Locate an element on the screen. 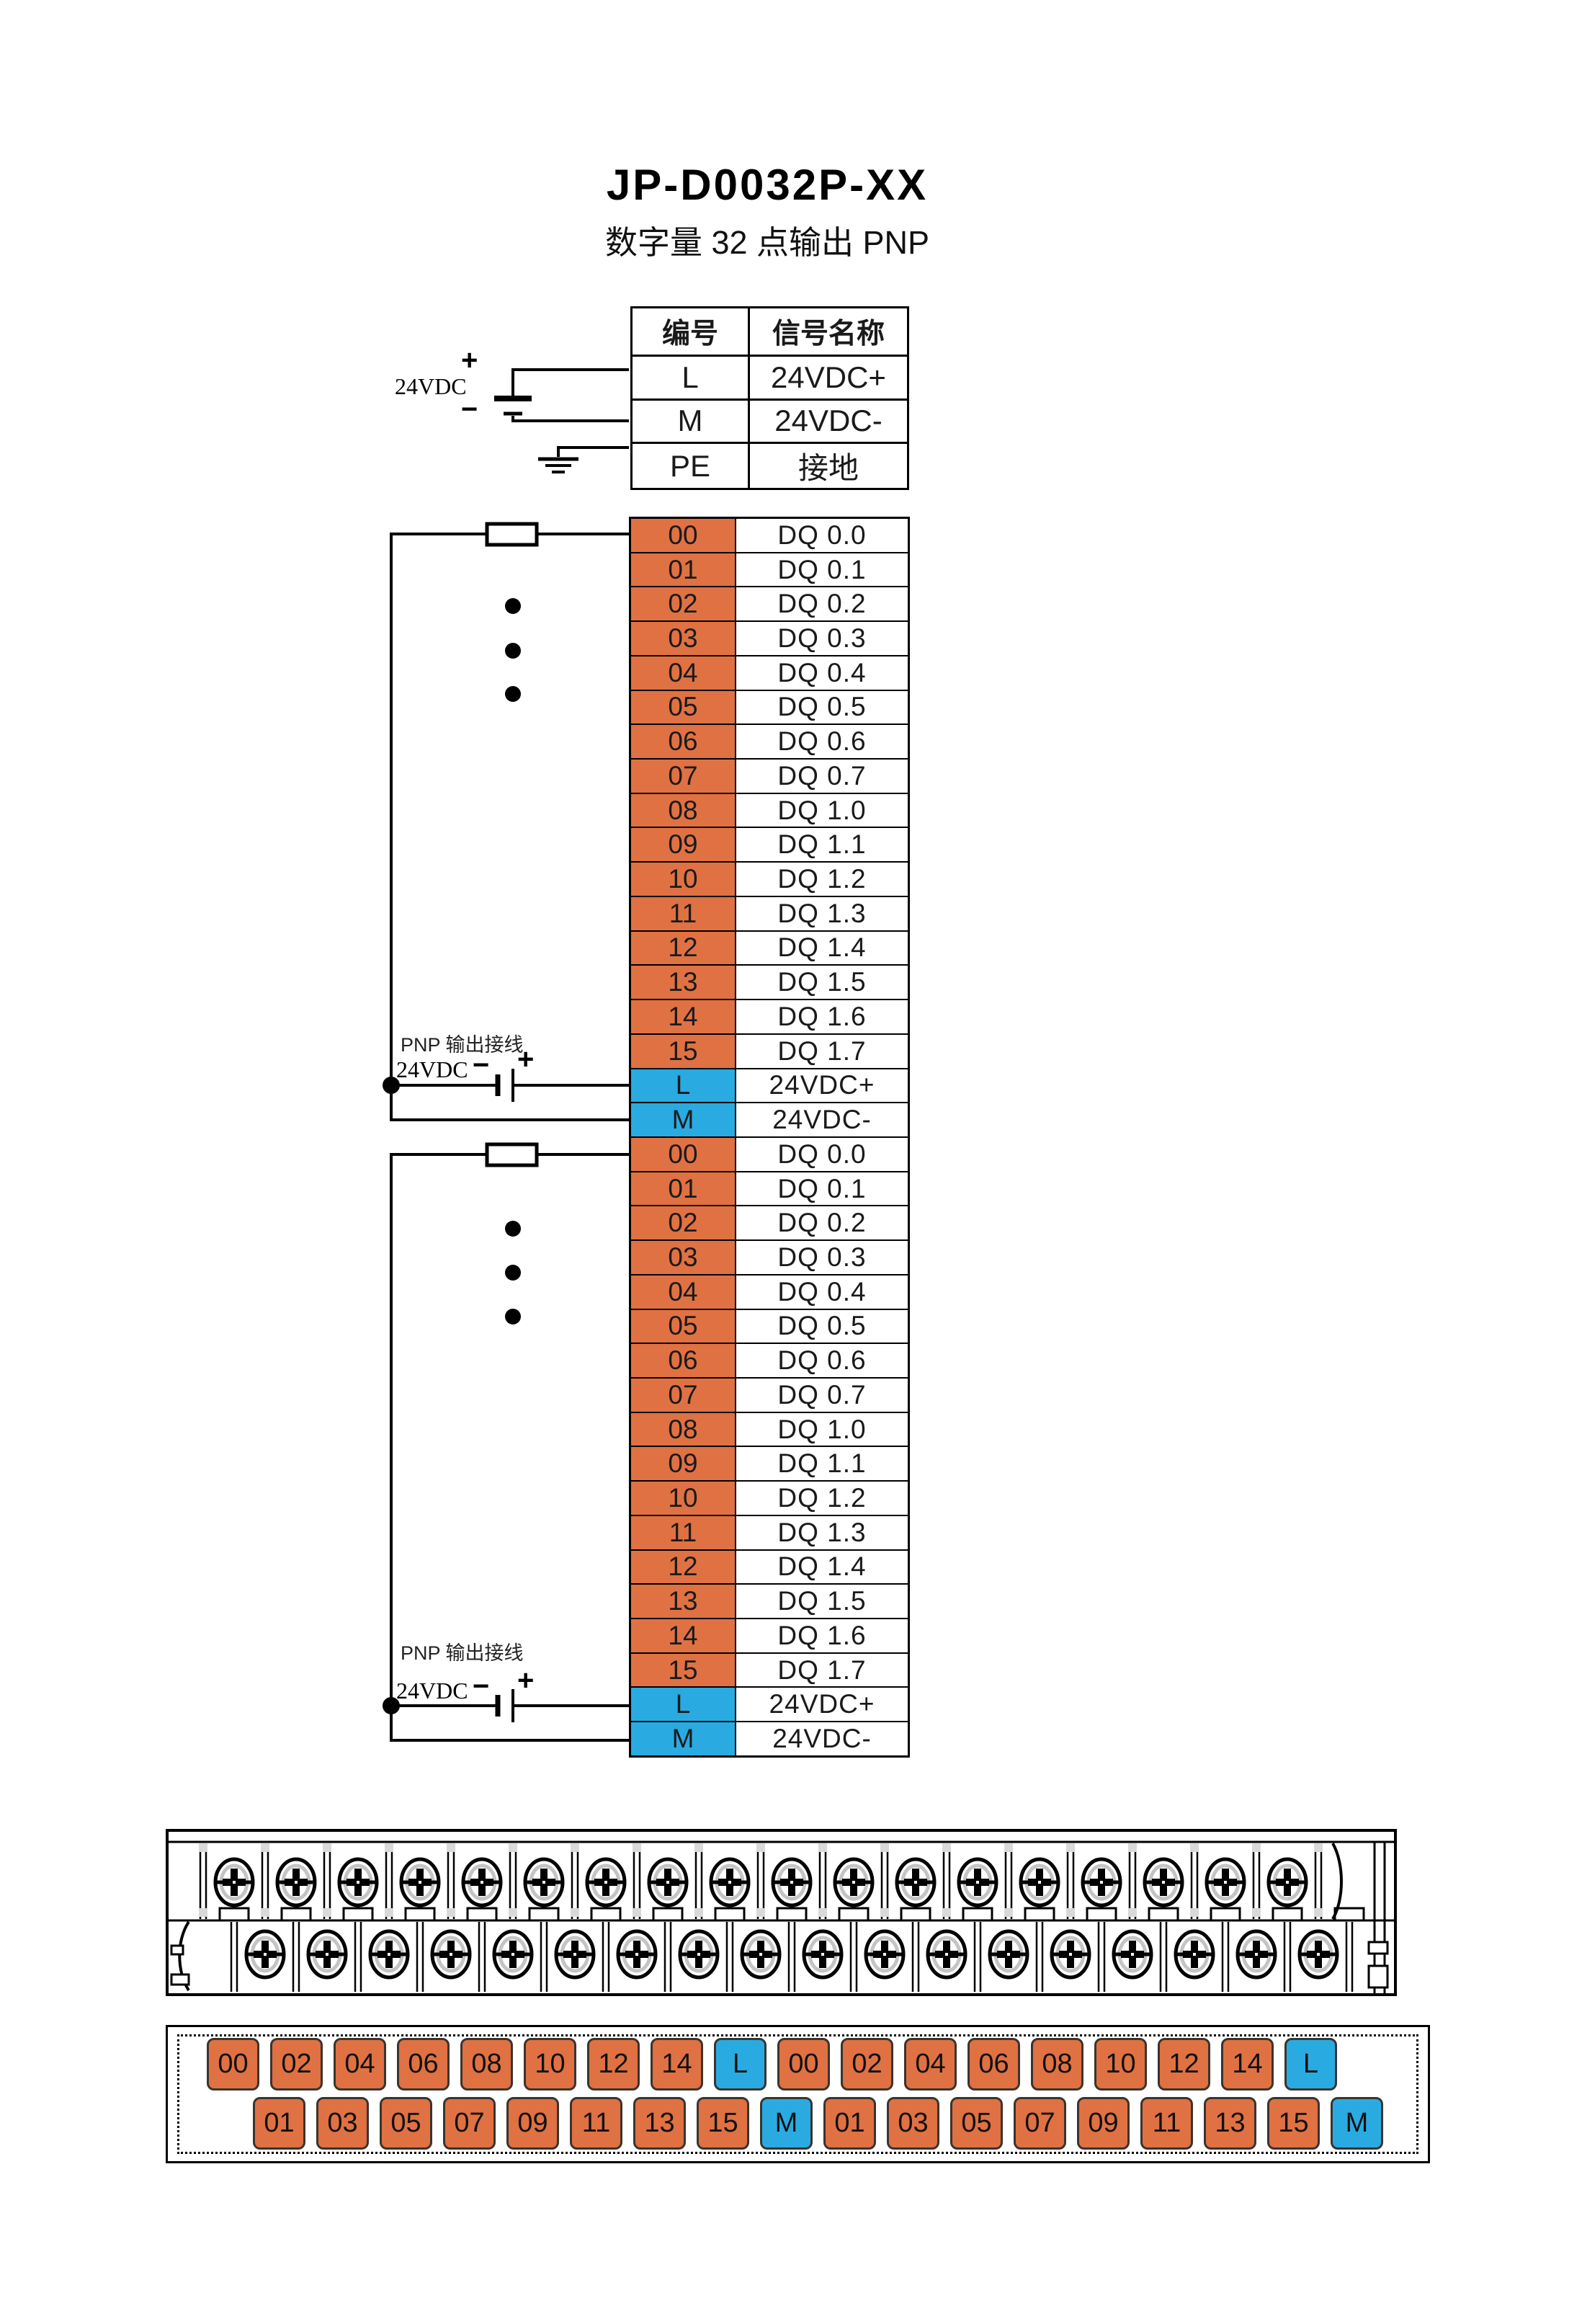  signal-name: 24VDC- is located at coordinates (822, 1119).